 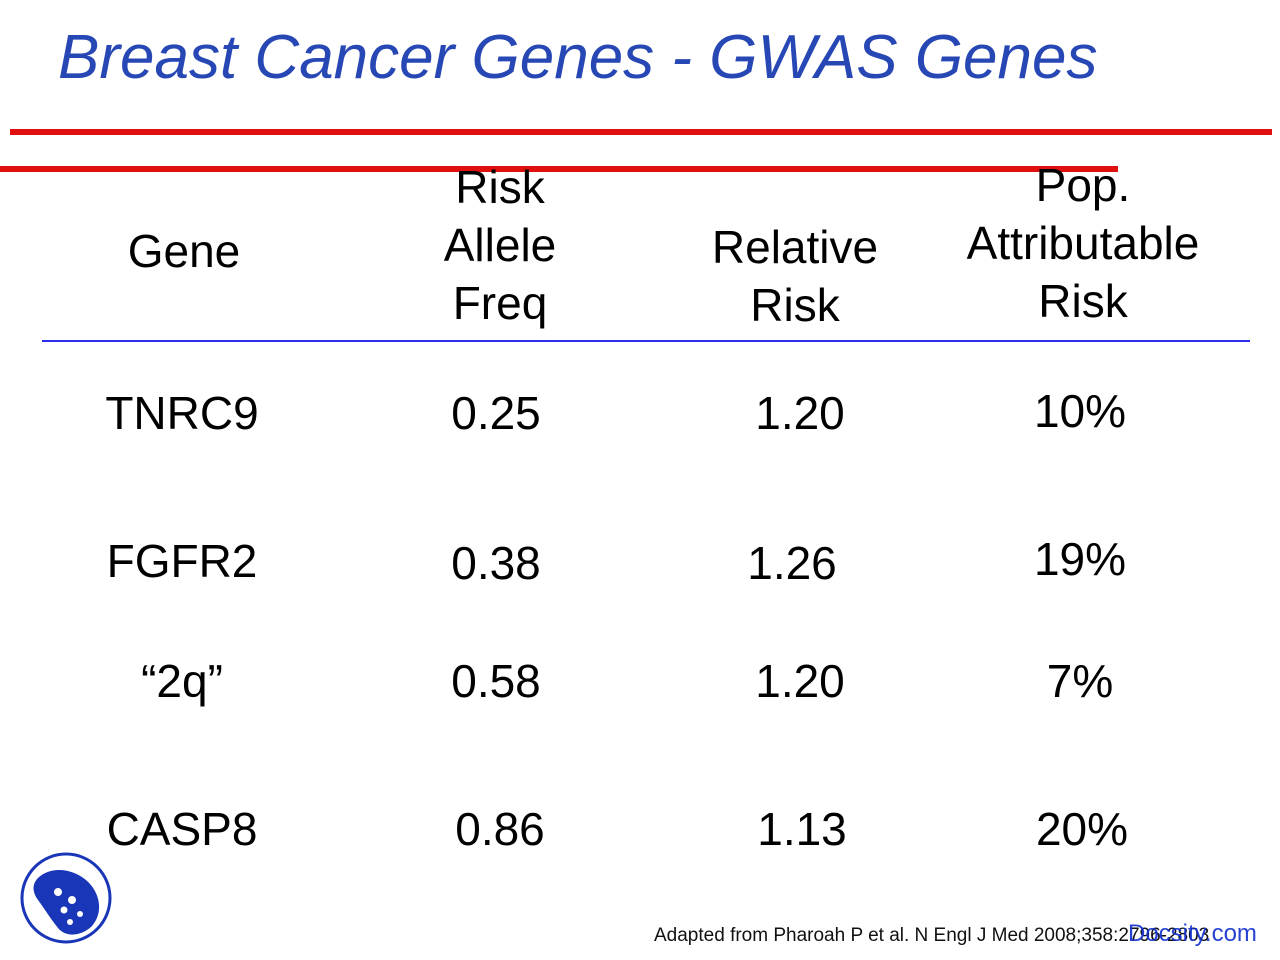 What do you see at coordinates (792, 563) in the screenshot?
I see `table-row-2-rr: 1.26` at bounding box center [792, 563].